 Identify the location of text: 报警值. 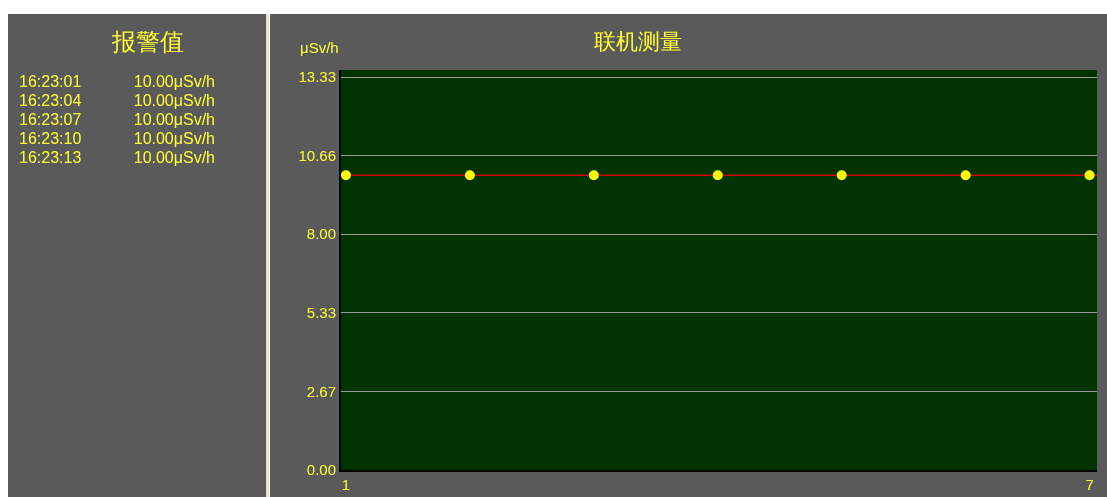
(148, 42).